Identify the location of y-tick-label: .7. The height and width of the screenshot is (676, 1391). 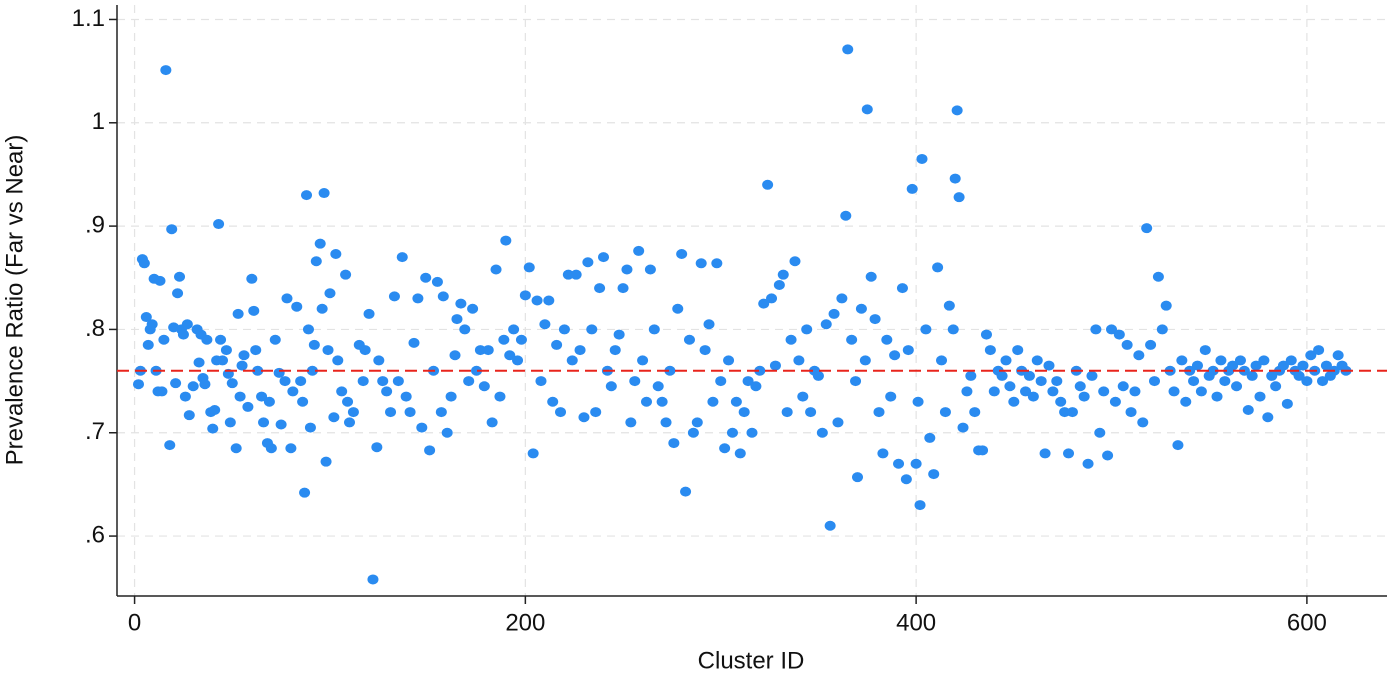
(95, 431).